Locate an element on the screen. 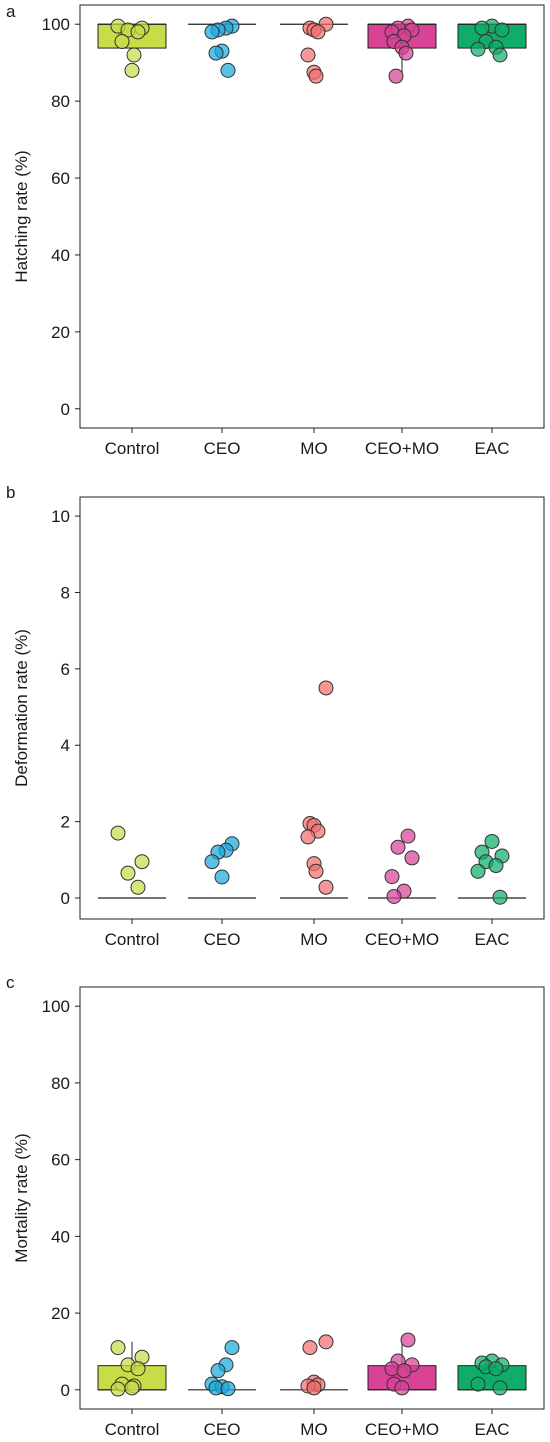 This screenshot has height=1442, width=550. y-tick-label: 8 is located at coordinates (65, 592).